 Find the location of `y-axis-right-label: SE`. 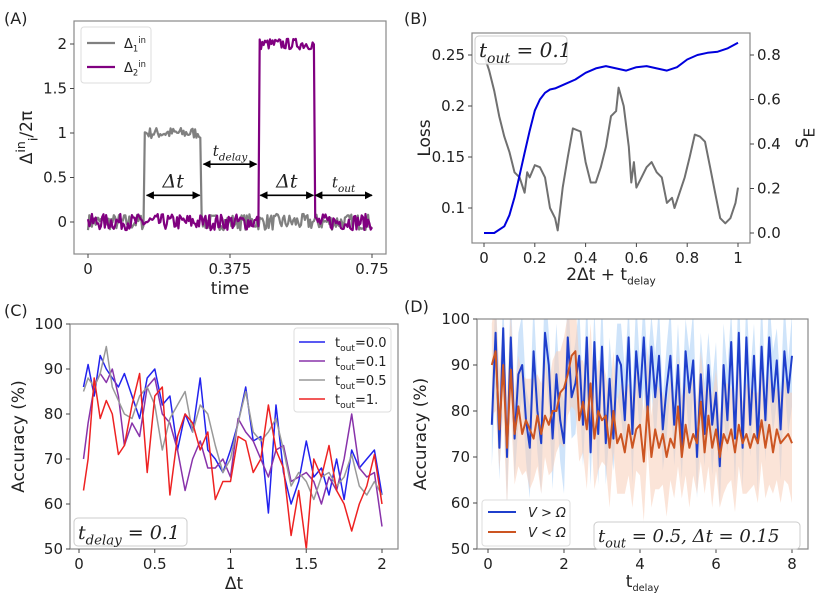

y-axis-right-label: SE is located at coordinates (806, 138).